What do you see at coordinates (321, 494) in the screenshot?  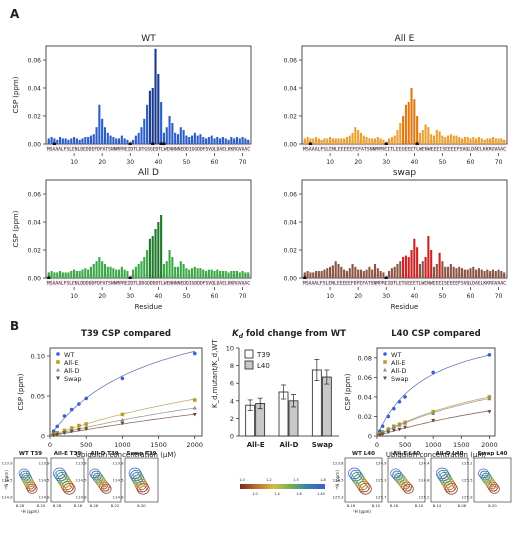 I see `colorbar-tick-label: 1.40` at bounding box center [321, 494].